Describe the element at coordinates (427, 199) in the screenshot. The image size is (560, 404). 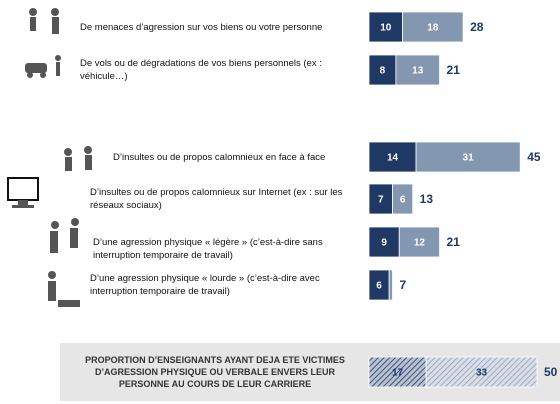
I see `total-label: 13` at that location.